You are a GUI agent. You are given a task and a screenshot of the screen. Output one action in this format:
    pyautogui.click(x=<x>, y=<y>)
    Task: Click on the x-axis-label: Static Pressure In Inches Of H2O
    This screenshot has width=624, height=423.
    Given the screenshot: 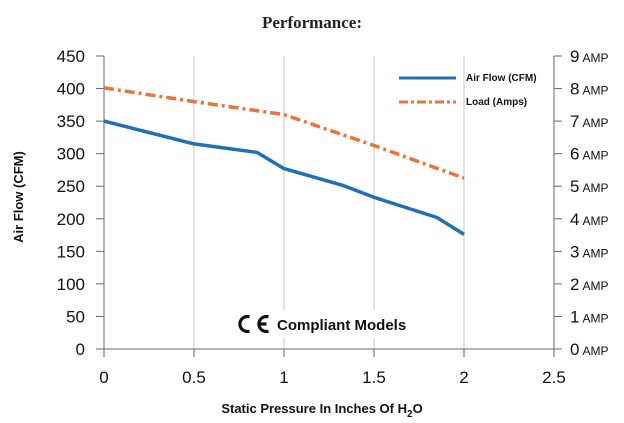 What is the action you would take?
    pyautogui.click(x=321, y=410)
    